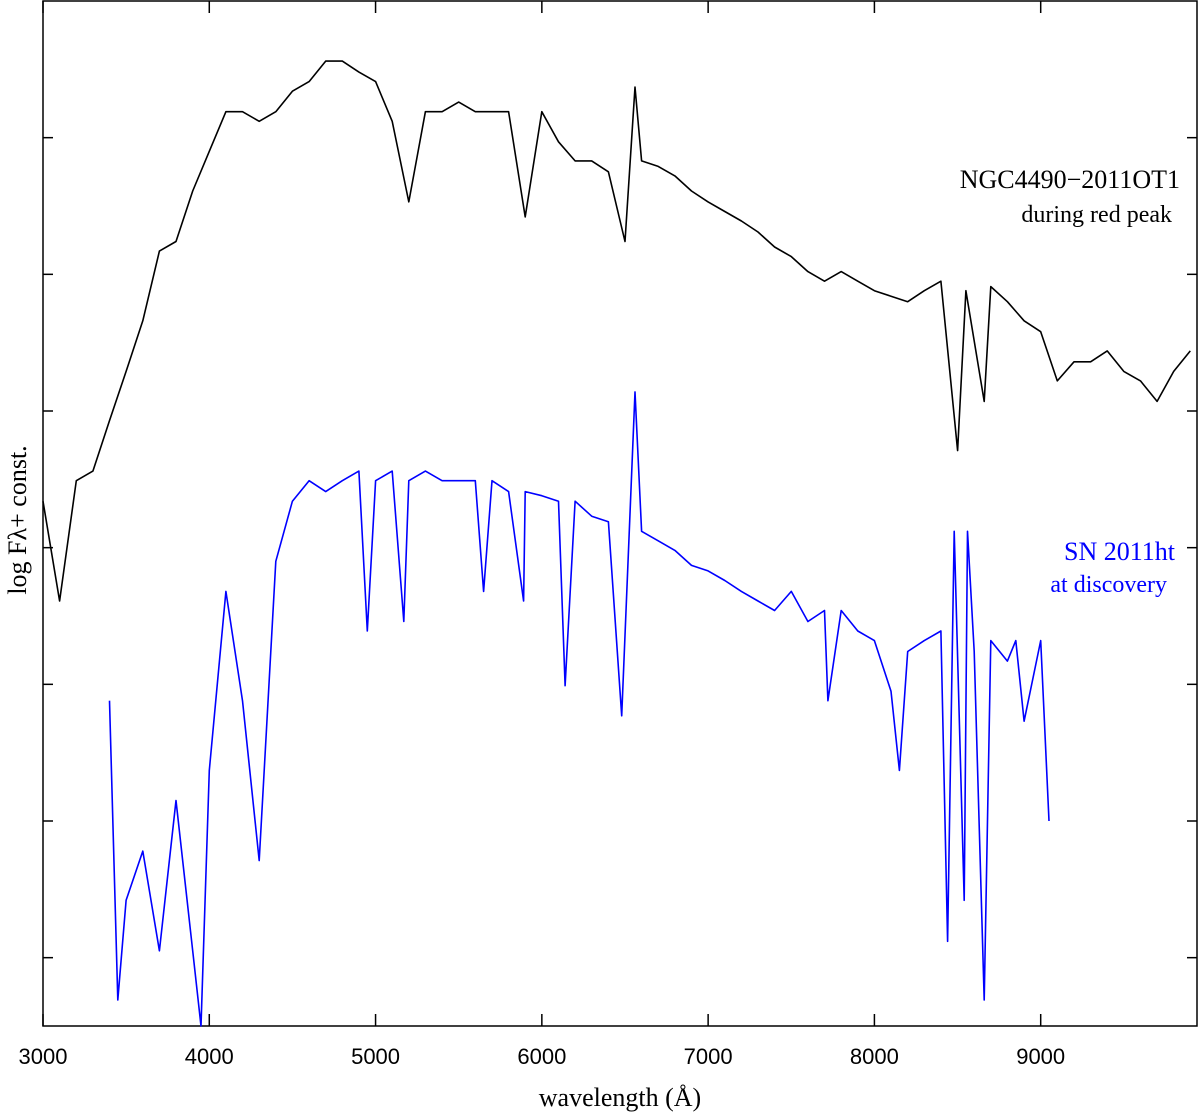 This screenshot has width=1200, height=1114. I want to click on x-tick-label: 6000, so click(541, 1056).